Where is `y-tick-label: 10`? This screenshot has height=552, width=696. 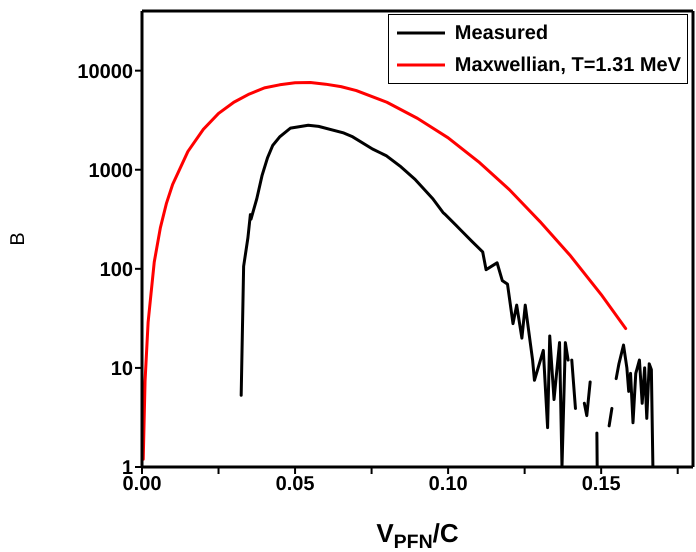 y-tick-label: 10 is located at coordinates (121, 369).